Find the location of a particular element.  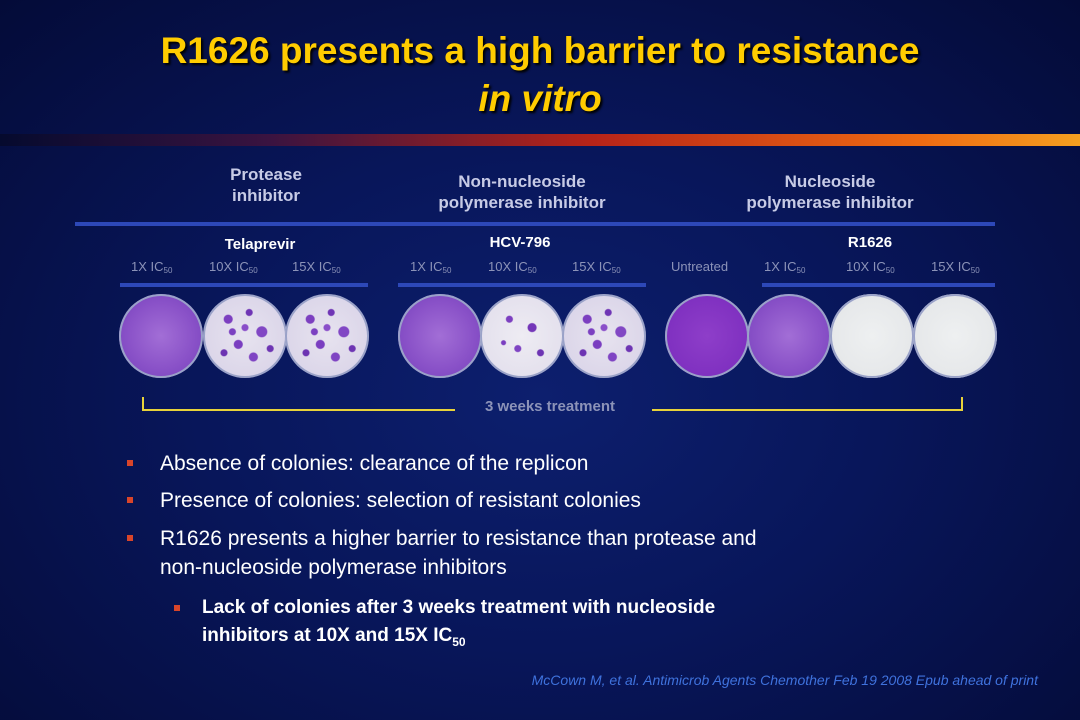

treatment-duration-label: 3 weeks treatment is located at coordinates (550, 406).